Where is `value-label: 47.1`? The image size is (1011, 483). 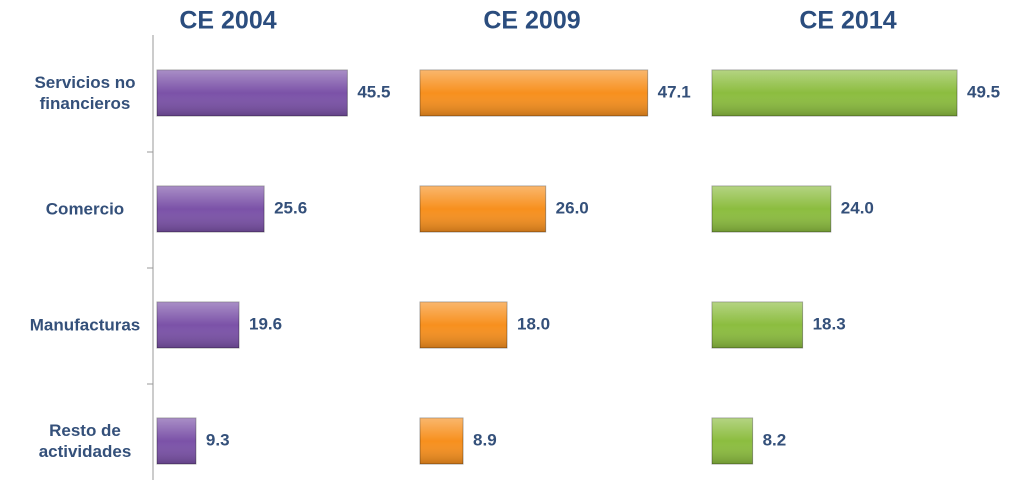
value-label: 47.1 is located at coordinates (674, 91).